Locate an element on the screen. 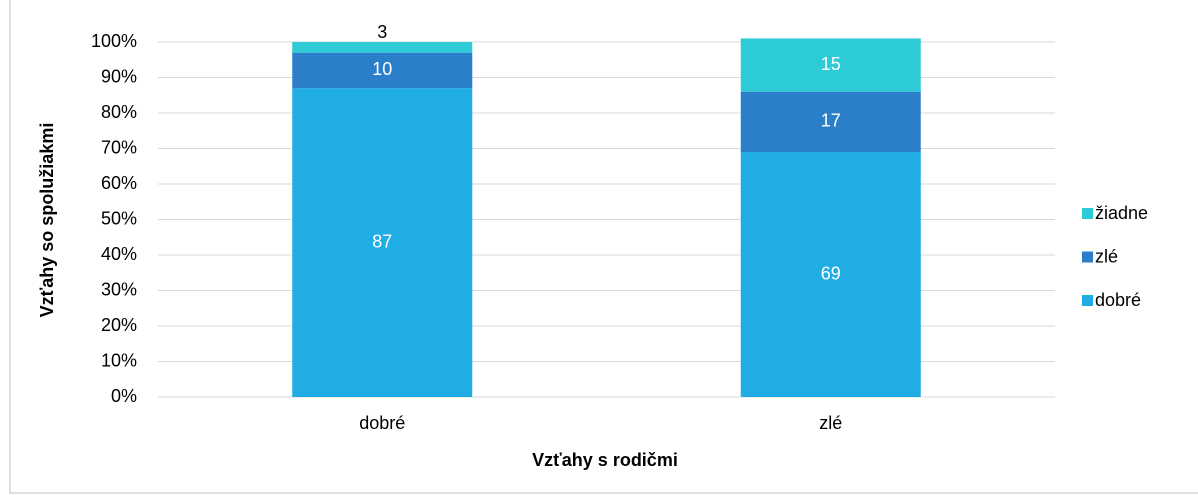  data-label: 3 is located at coordinates (382, 32).